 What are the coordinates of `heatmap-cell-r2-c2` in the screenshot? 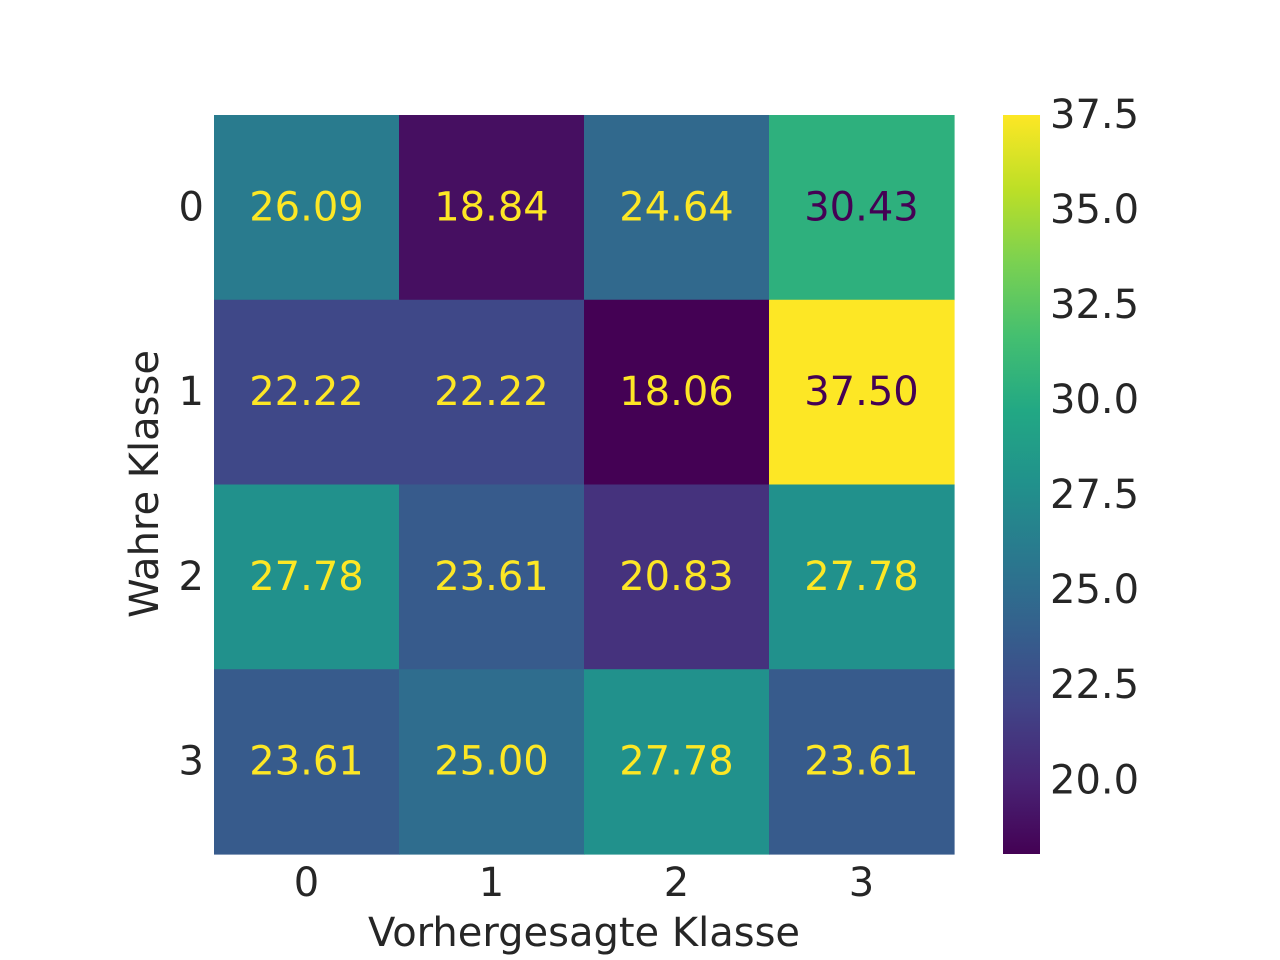 It's located at (677, 577).